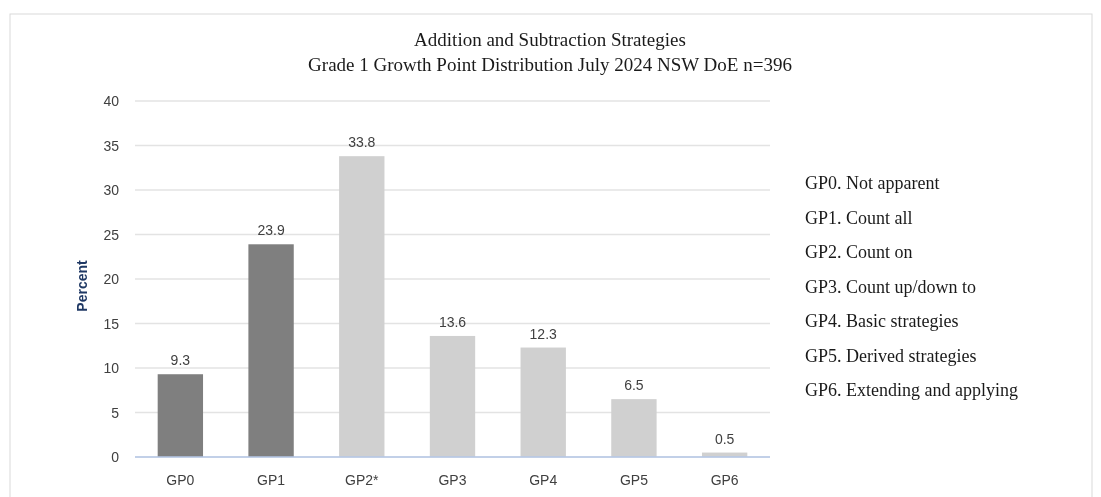 Image resolution: width=1101 pixels, height=497 pixels. What do you see at coordinates (362, 142) in the screenshot?
I see `data-label: 33.8` at bounding box center [362, 142].